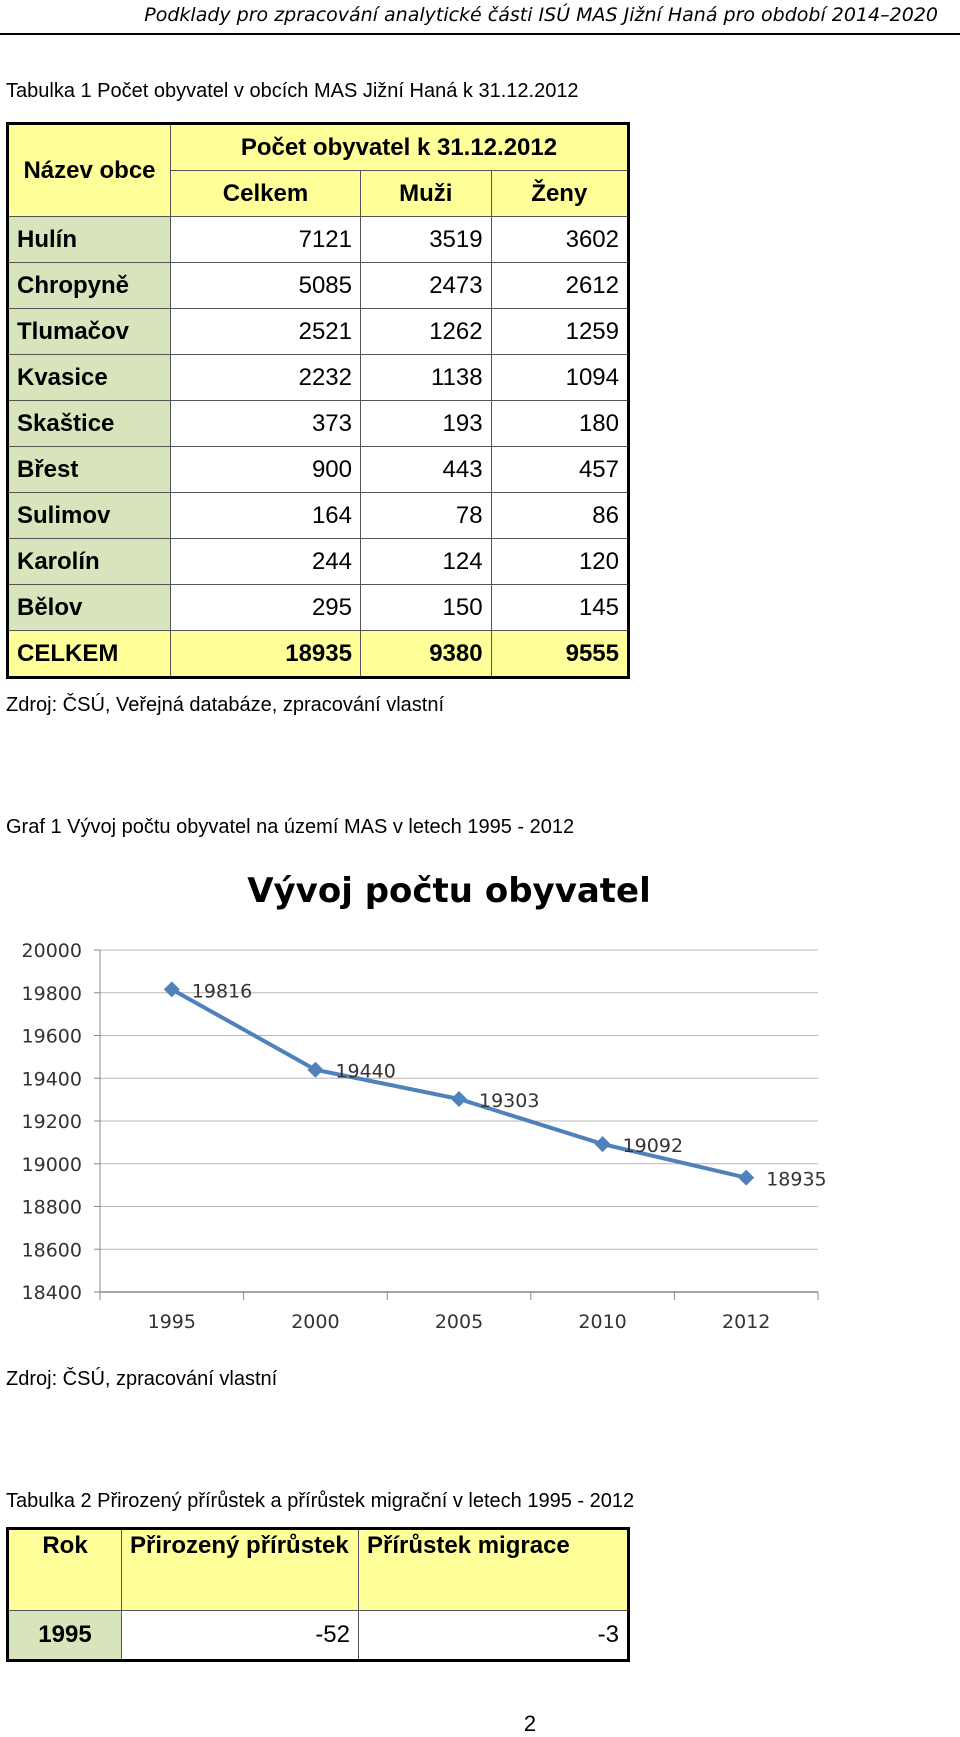 Image resolution: width=960 pixels, height=1737 pixels. Describe the element at coordinates (425, 607) in the screenshot. I see `cell-muzi: 150` at that location.